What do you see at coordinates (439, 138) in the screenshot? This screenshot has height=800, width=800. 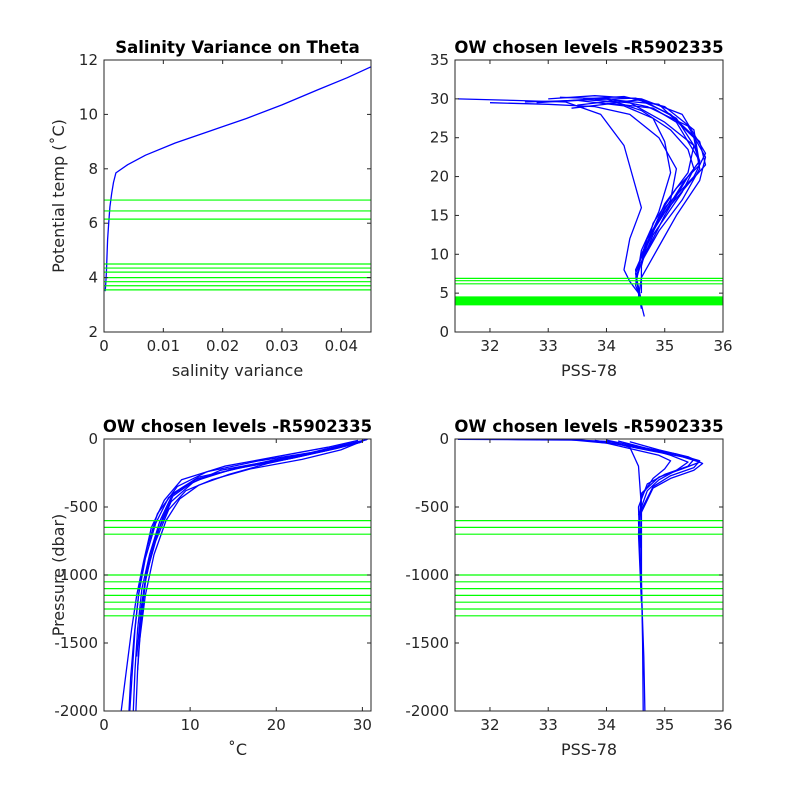 I see `y-tick-label: 25` at bounding box center [439, 138].